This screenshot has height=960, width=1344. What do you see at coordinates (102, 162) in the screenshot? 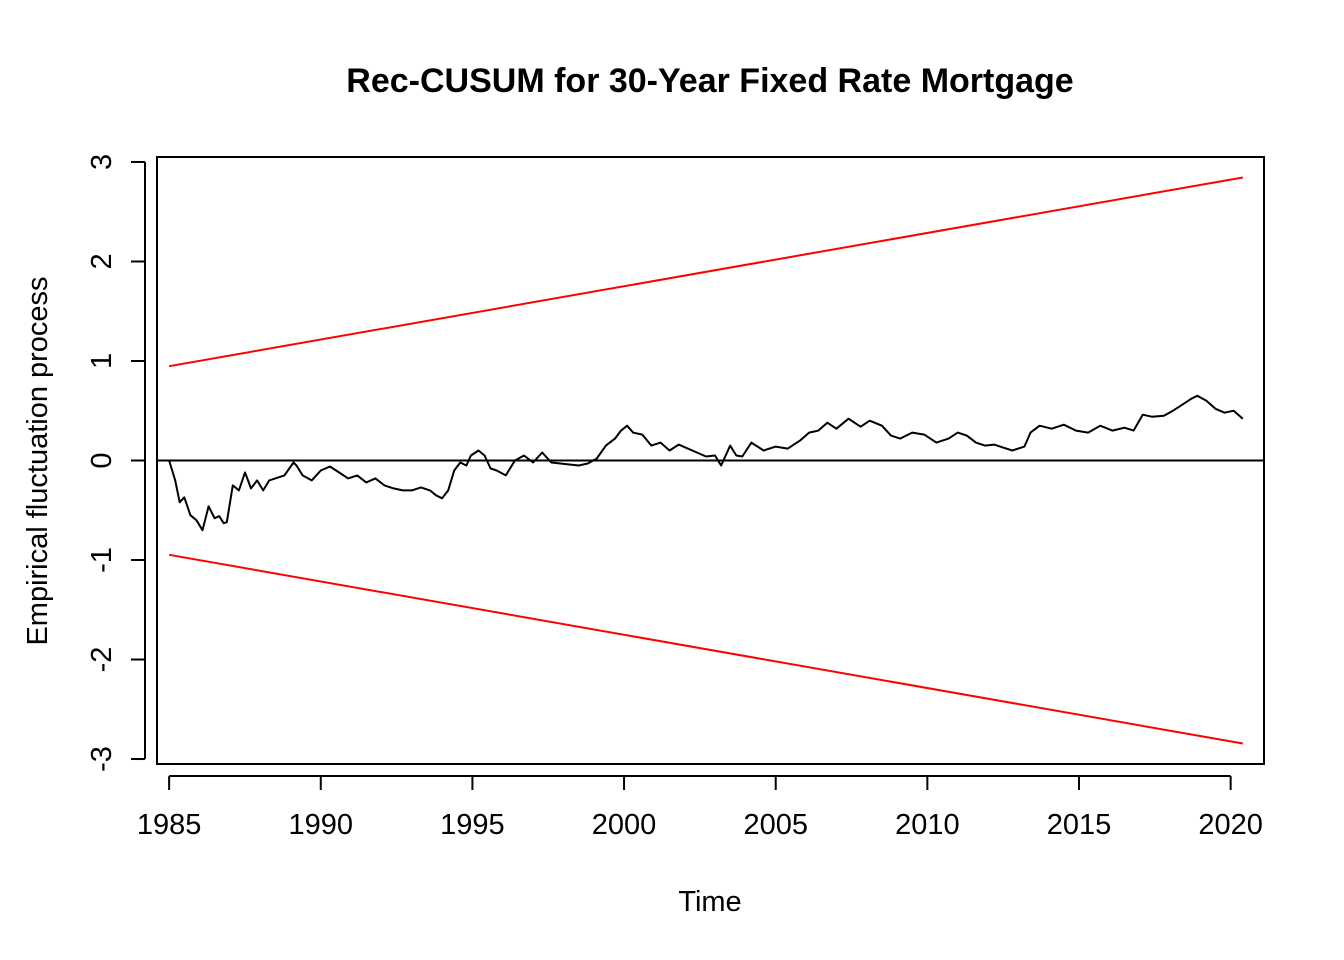
I see `y-tick-label: 3` at bounding box center [102, 162].